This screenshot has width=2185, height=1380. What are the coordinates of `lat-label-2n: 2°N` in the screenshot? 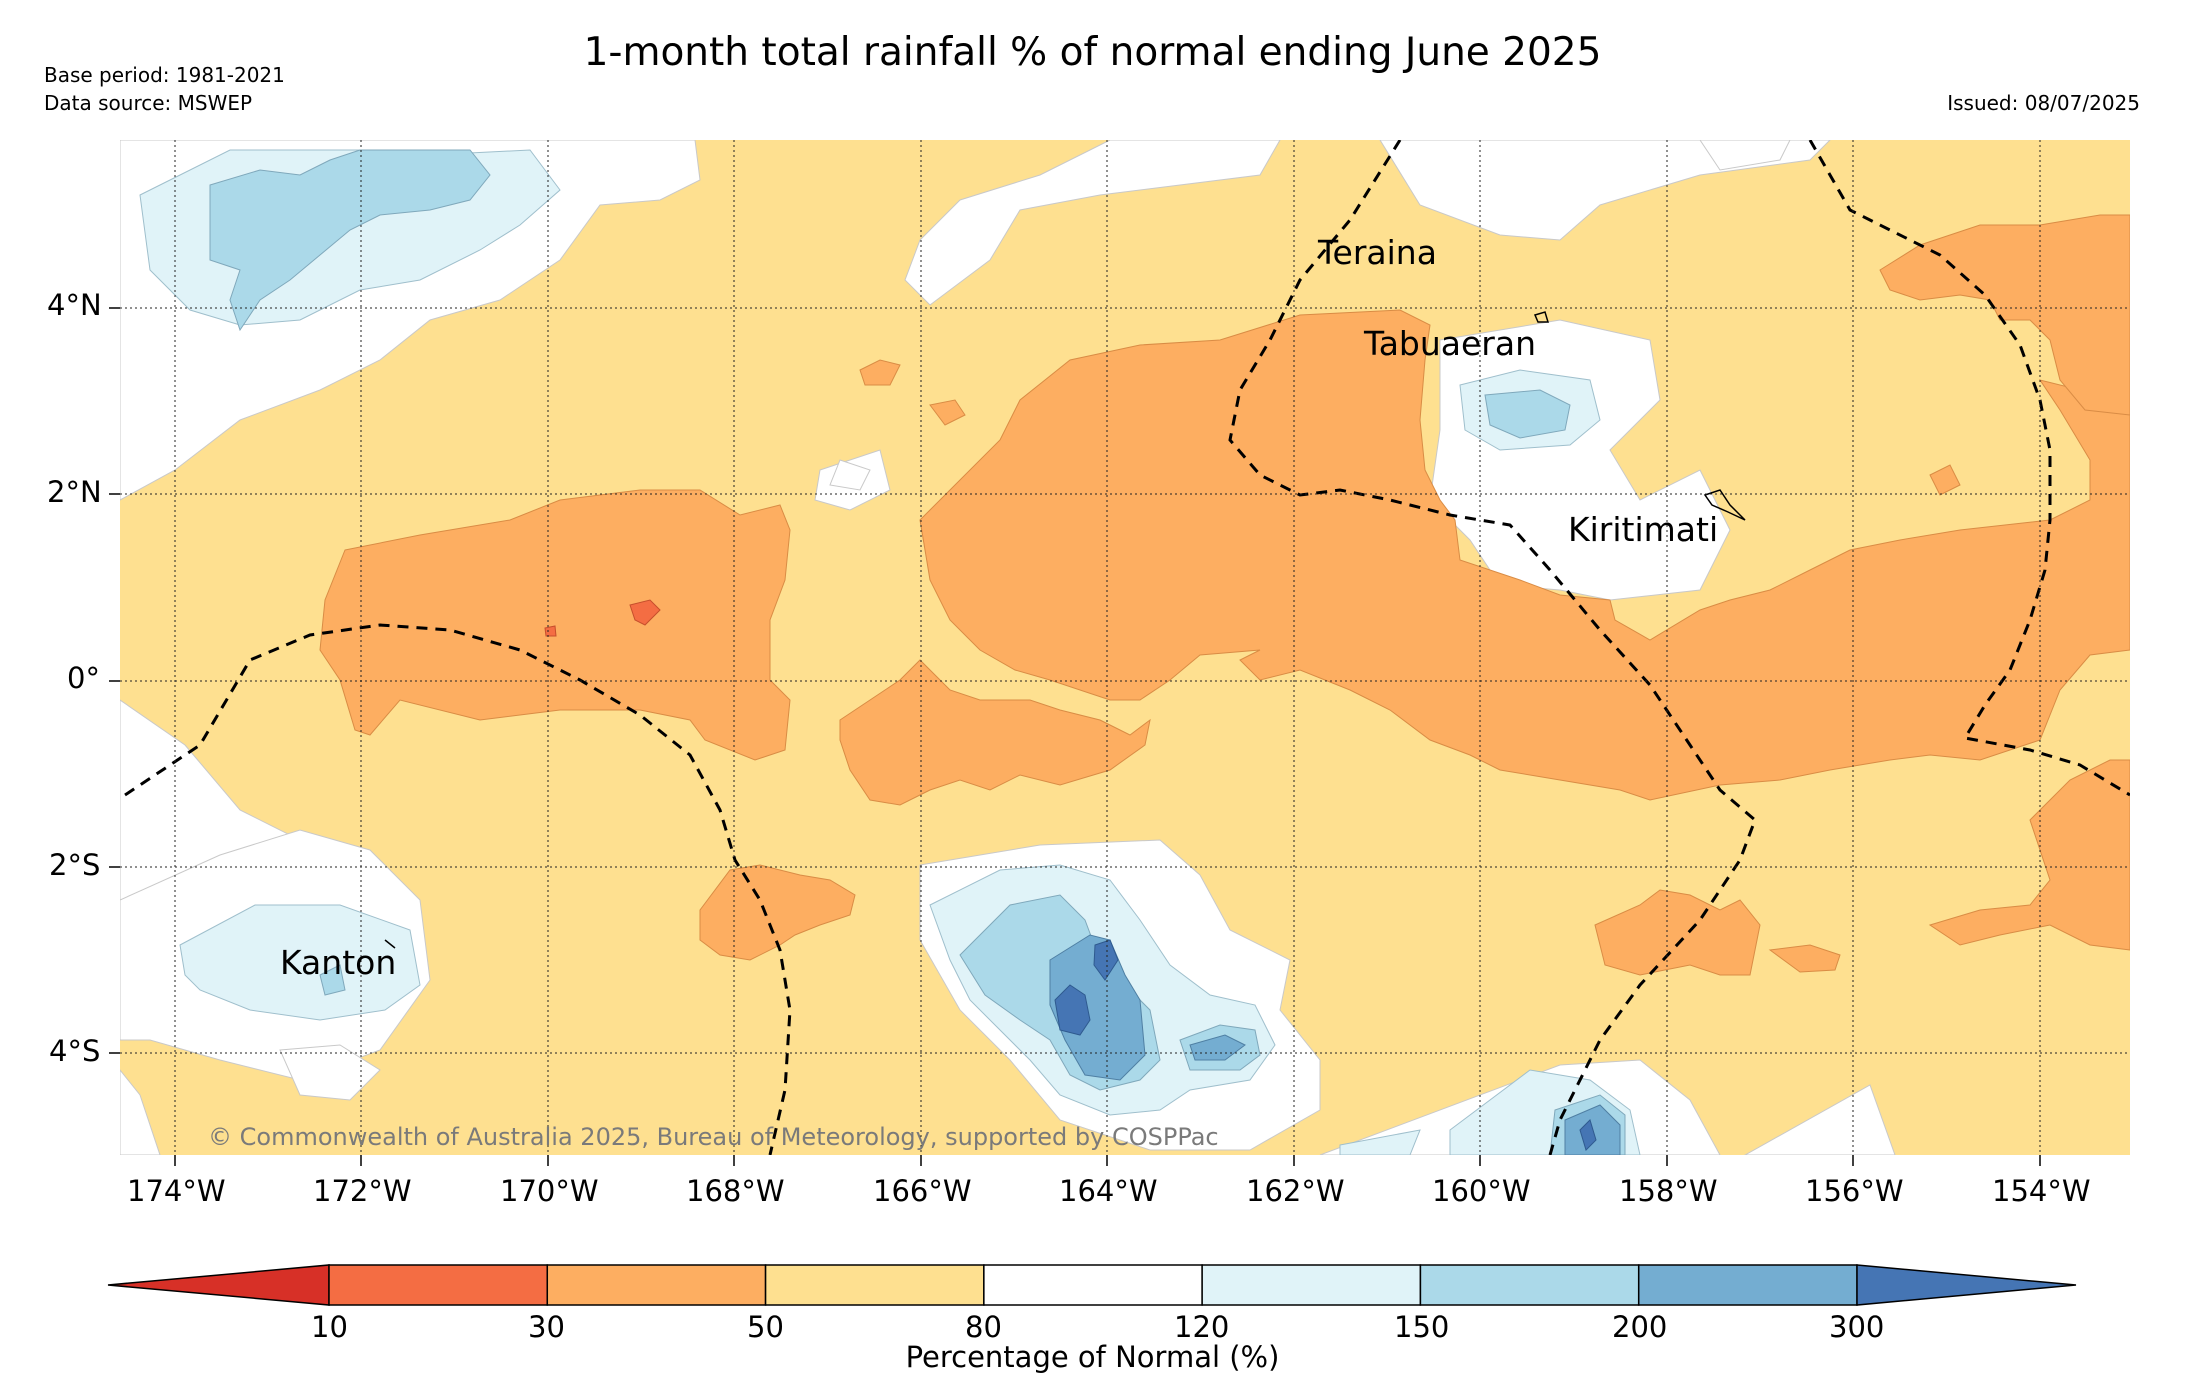 It's located at (74, 492).